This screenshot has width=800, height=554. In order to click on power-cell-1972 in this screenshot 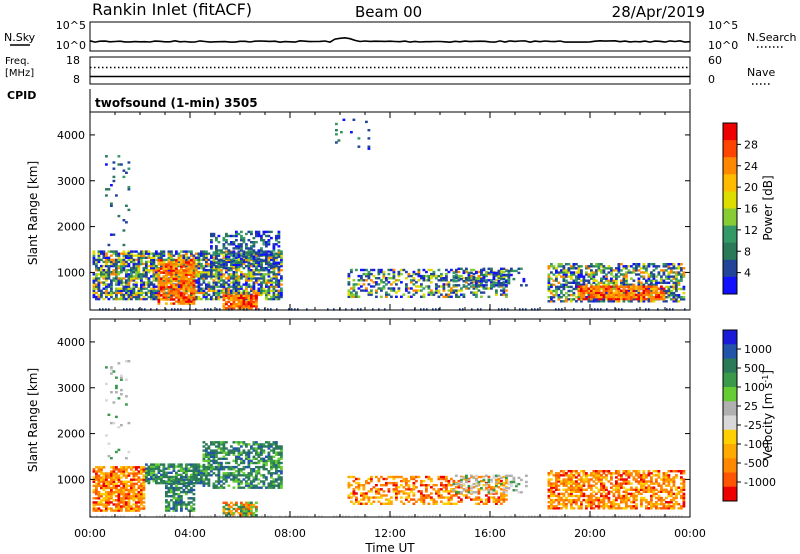, I will do `click(369, 292)`.